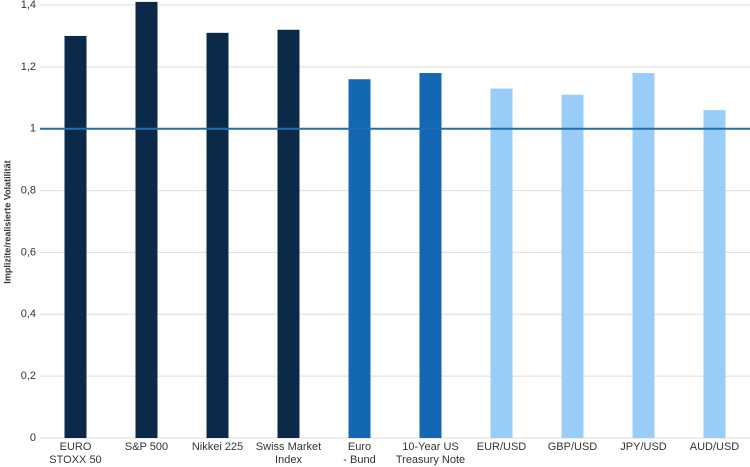  What do you see at coordinates (7, 221) in the screenshot?
I see `y-axis-label: Implizite/realisierte Volatilität` at bounding box center [7, 221].